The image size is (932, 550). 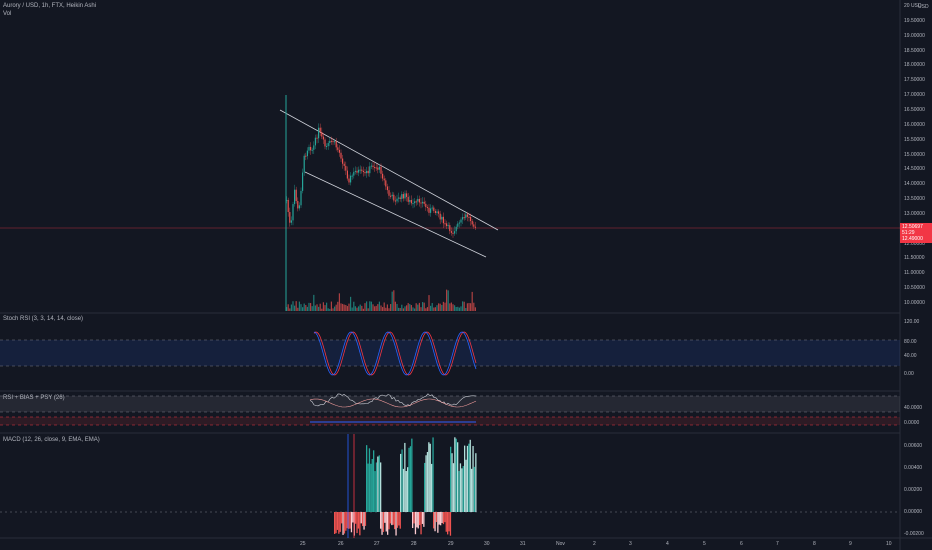 What do you see at coordinates (912, 423) in the screenshot?
I see `rsi-axis-label: 0.0000` at bounding box center [912, 423].